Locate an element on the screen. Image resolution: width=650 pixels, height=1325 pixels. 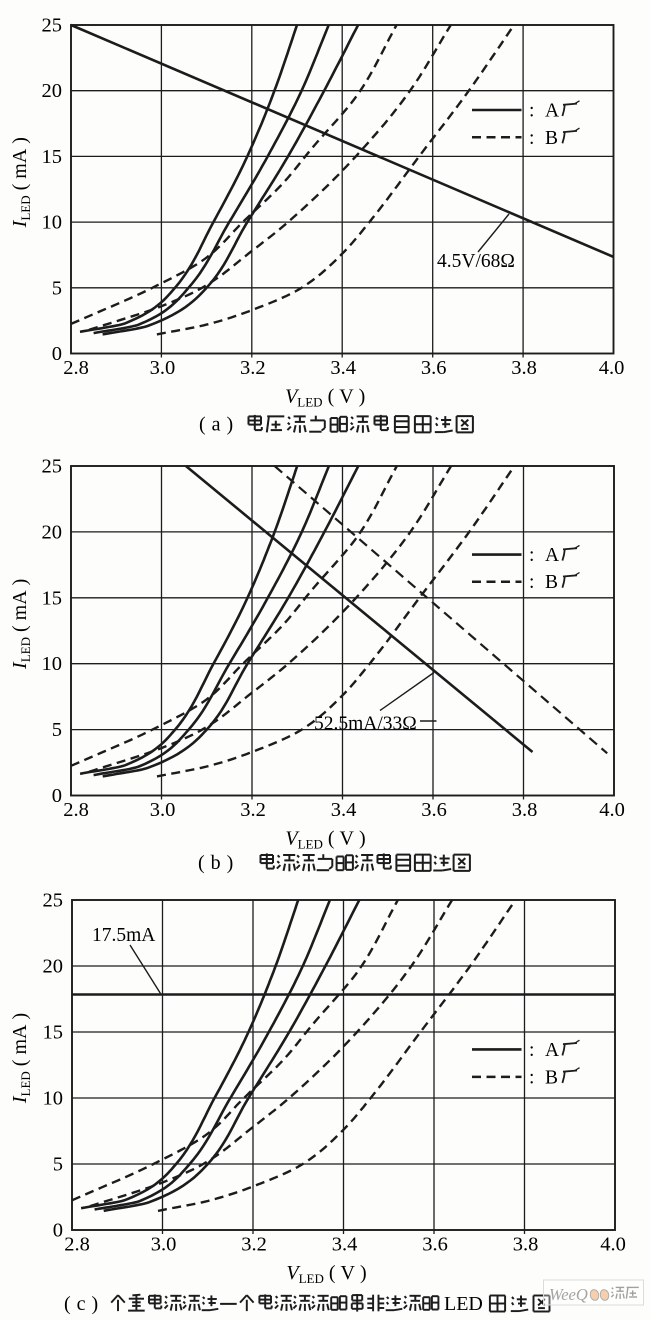
svg-text: 17.5mA is located at coordinates (123, 935).